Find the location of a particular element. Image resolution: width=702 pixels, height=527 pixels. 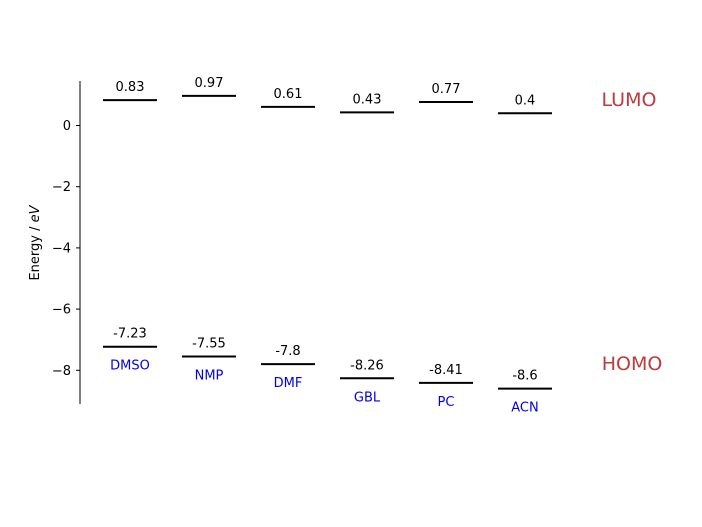

lumo-value-label: 0.4 is located at coordinates (525, 100).